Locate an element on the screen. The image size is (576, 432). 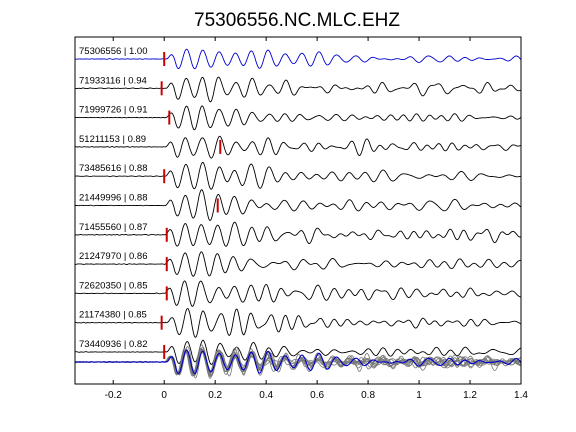
x-tick-label: 0.4 is located at coordinates (266, 395).